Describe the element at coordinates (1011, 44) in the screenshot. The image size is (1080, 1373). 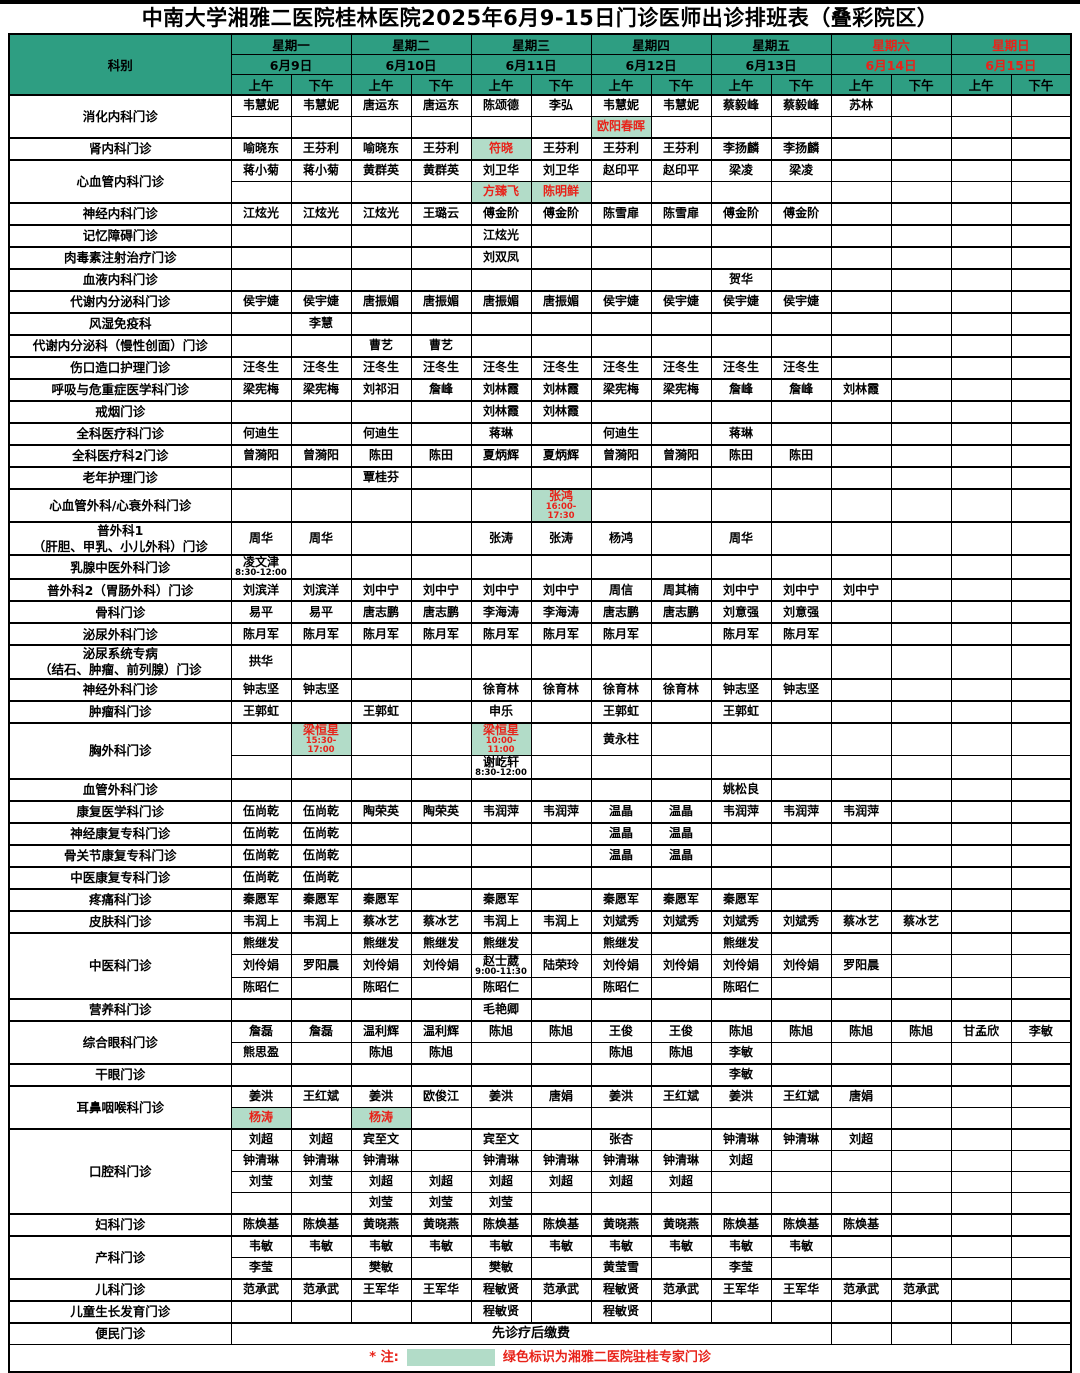
I see `weekday-header-7: 星期日` at that location.